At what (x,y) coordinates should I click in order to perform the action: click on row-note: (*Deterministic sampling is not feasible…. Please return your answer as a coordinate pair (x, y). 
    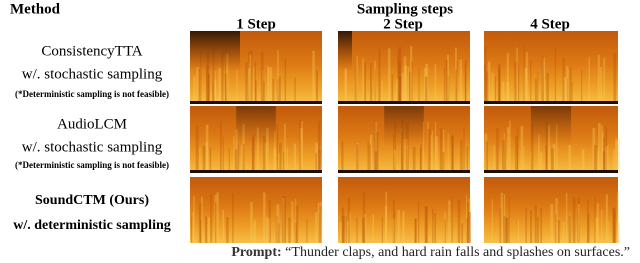
    Looking at the image, I should click on (92, 94).